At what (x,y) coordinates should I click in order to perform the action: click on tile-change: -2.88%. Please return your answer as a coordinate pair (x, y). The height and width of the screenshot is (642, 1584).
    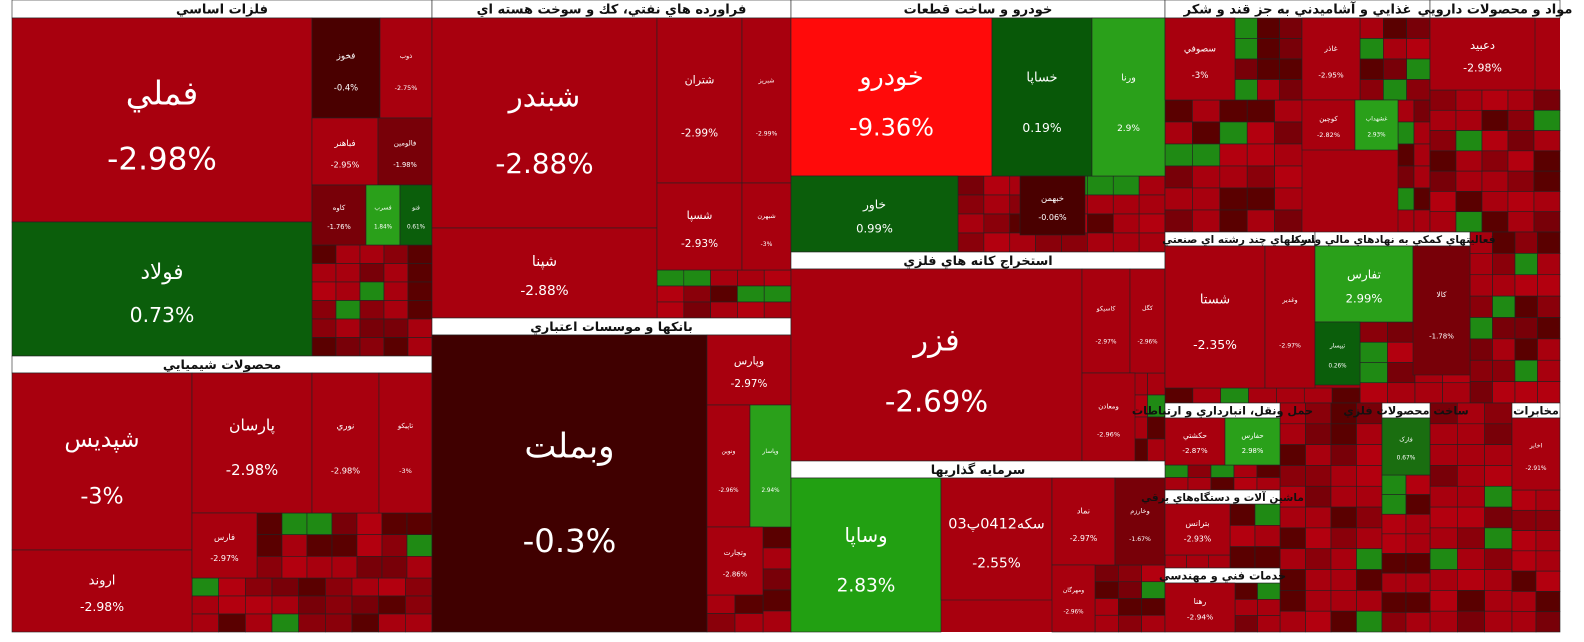
    Looking at the image, I should click on (544, 291).